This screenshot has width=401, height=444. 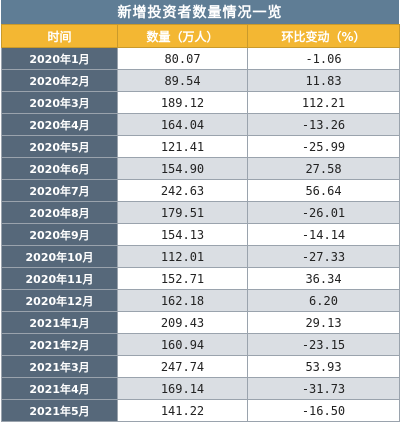 What do you see at coordinates (59, 366) in the screenshot?
I see `cell-time: 2021年3月` at bounding box center [59, 366].